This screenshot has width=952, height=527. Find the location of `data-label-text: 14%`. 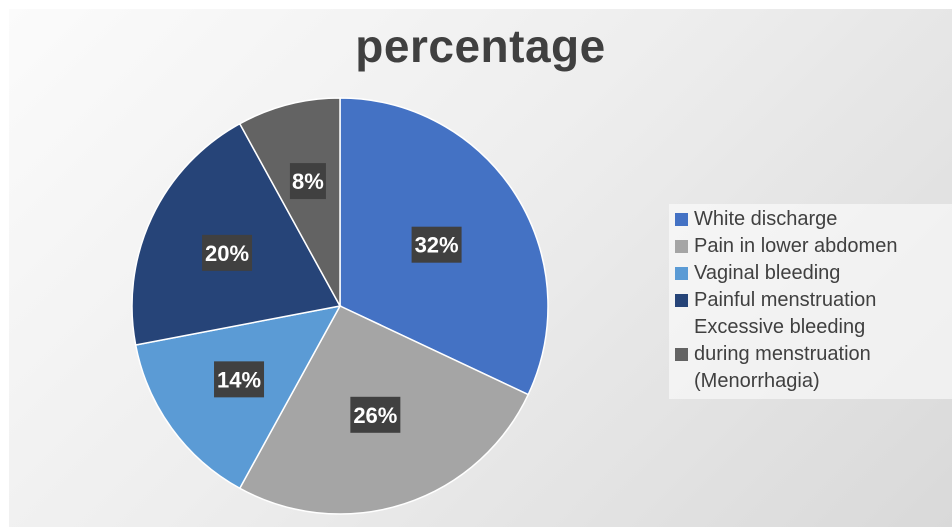

data-label-text: 14% is located at coordinates (239, 379).